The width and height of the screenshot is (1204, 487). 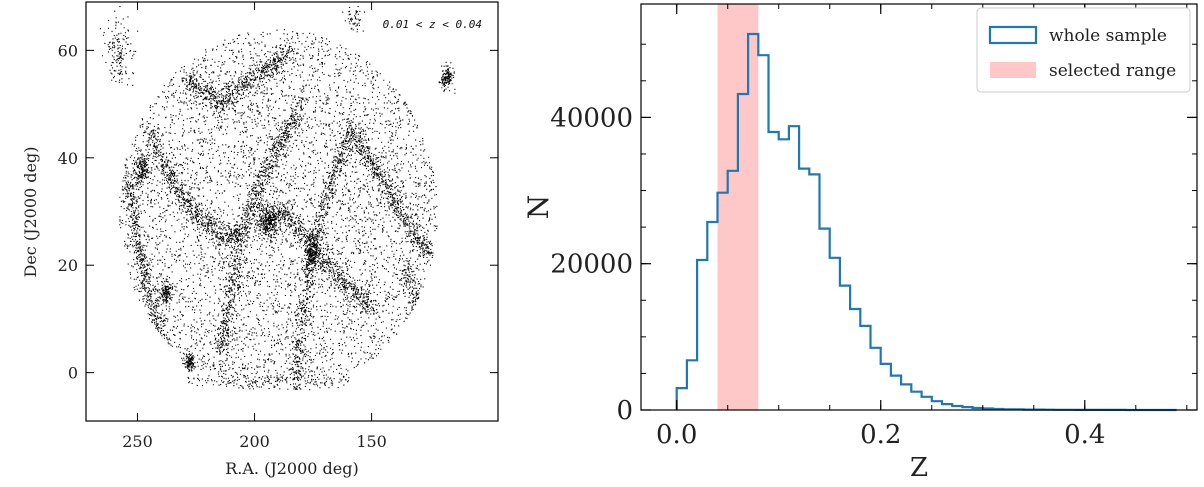 I want to click on sky-map-x-tick-label: 250, so click(x=137, y=441).